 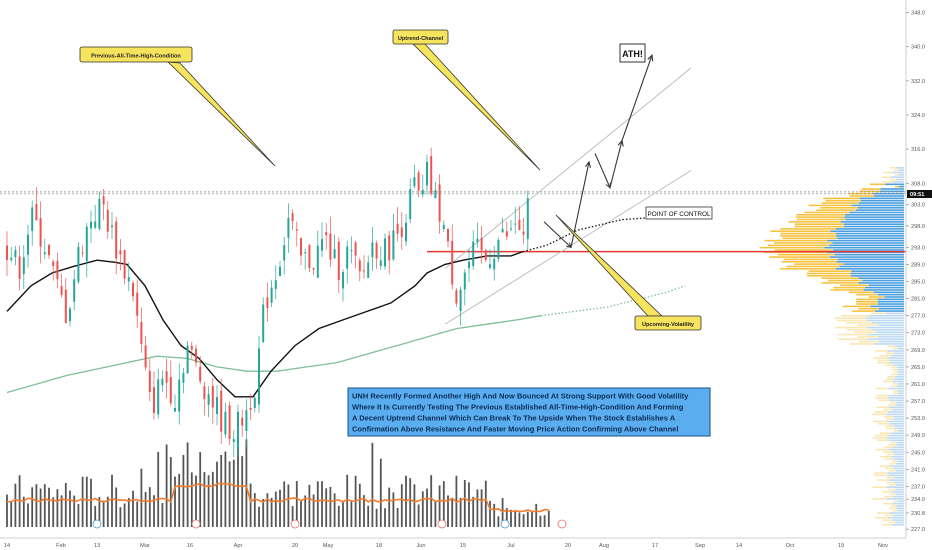 I want to click on projection-arrow, so click(x=637, y=98).